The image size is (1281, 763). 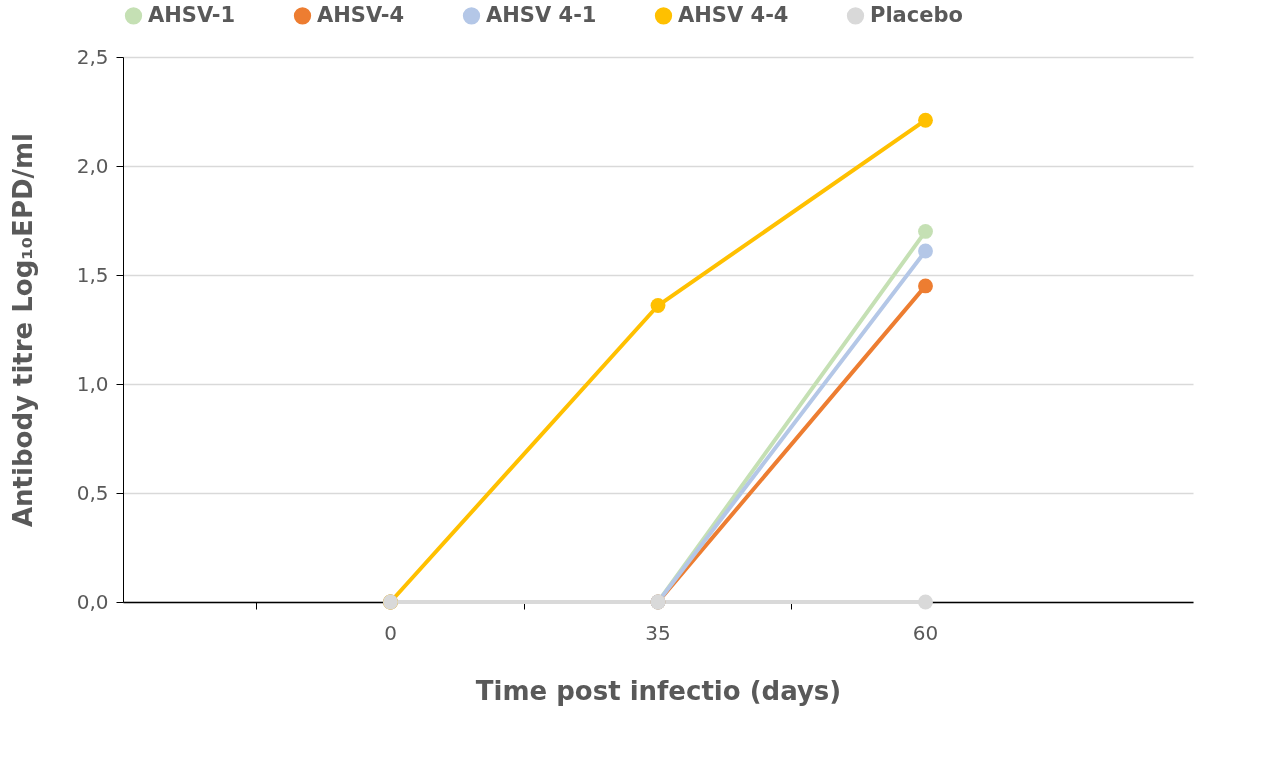 What do you see at coordinates (733, 14) in the screenshot?
I see `legend-label: AHSV 4-4` at bounding box center [733, 14].